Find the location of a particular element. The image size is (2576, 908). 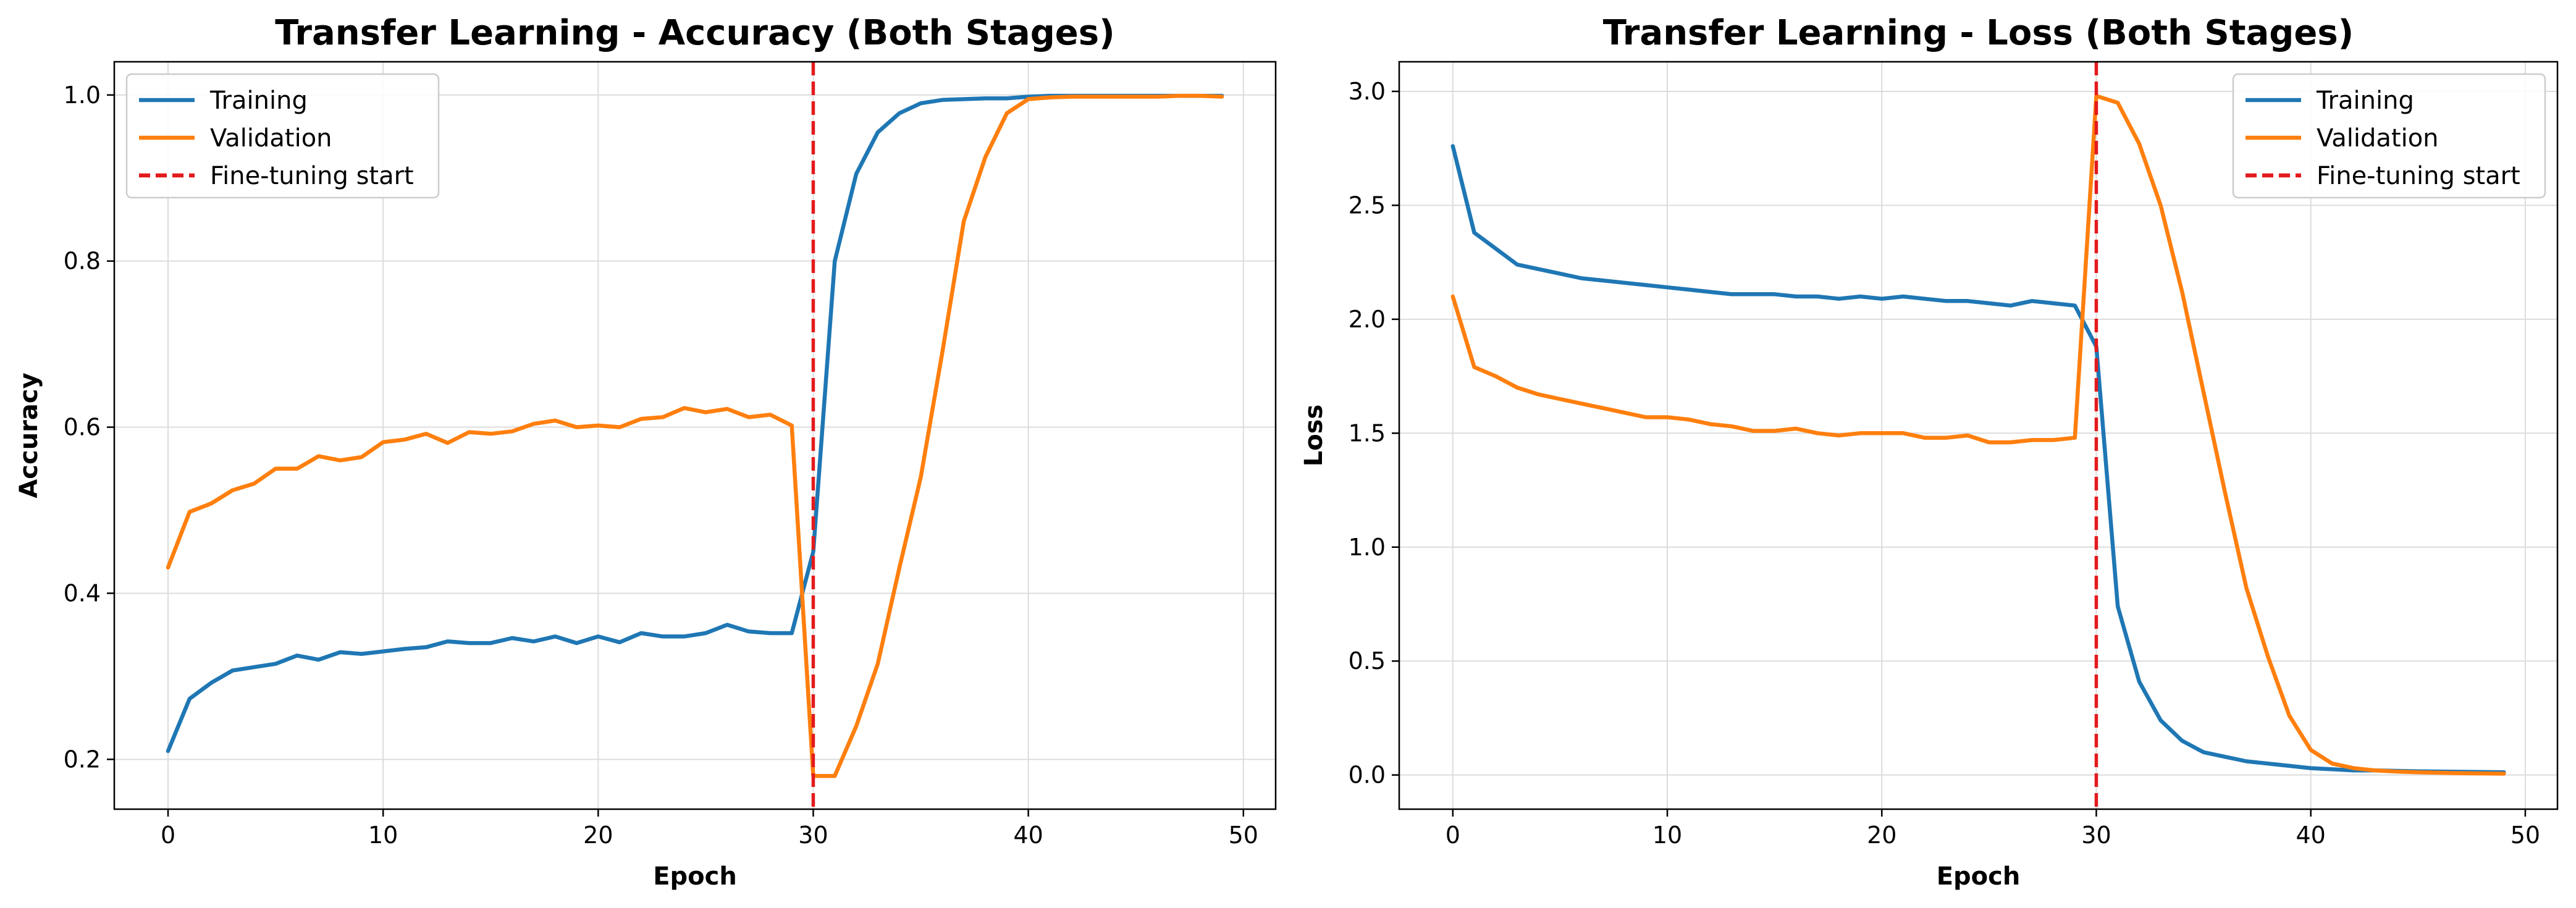

loss-legend-label: Training is located at coordinates (2365, 100).